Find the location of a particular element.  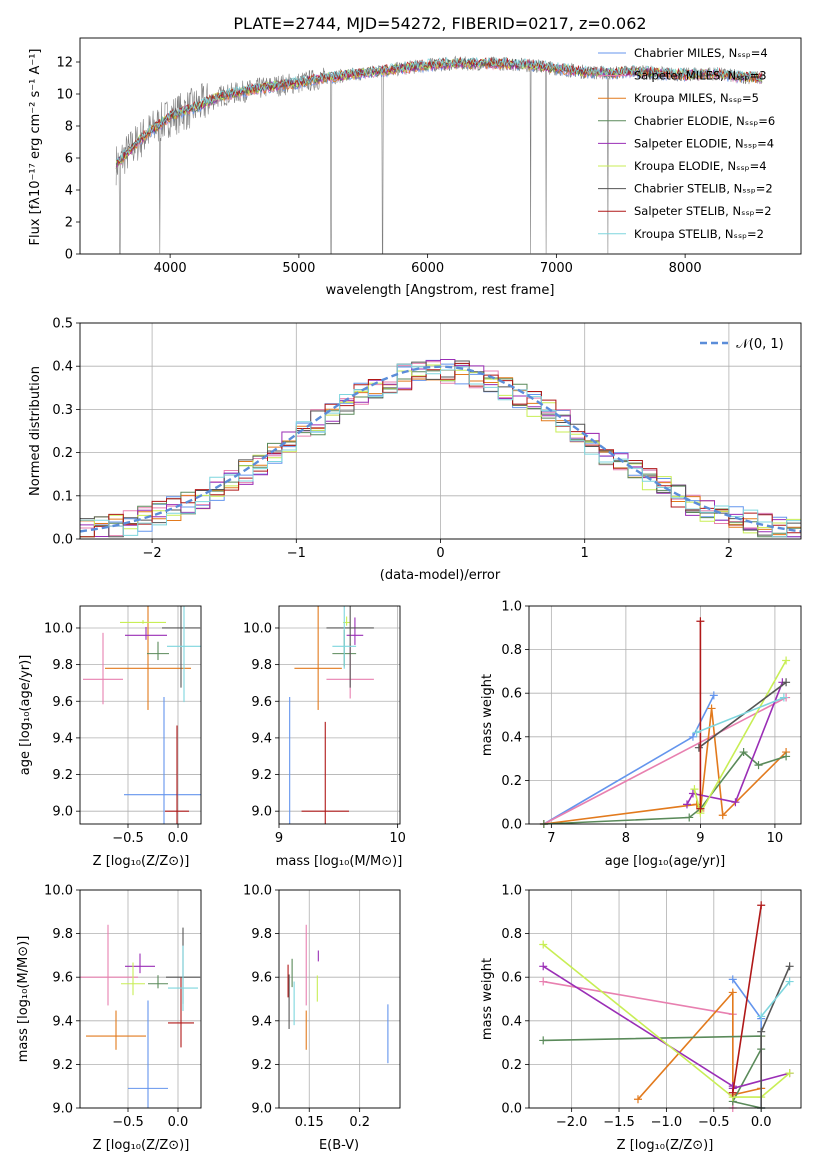

weight-age-ytick-label: 0.8 is located at coordinates (511, 650).